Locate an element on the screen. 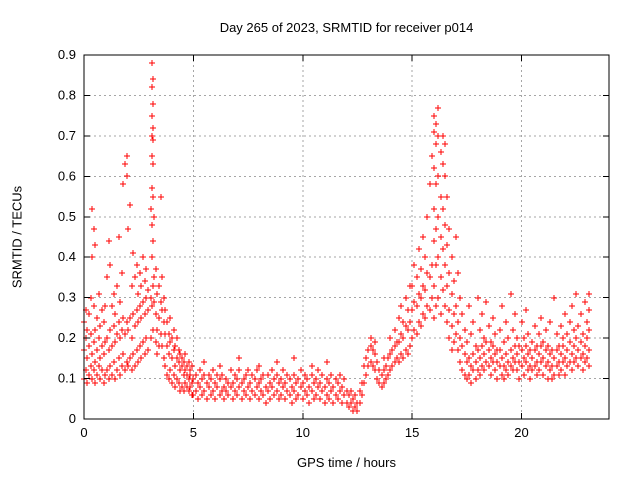  y-tick-label: 0.8 is located at coordinates (67, 94).